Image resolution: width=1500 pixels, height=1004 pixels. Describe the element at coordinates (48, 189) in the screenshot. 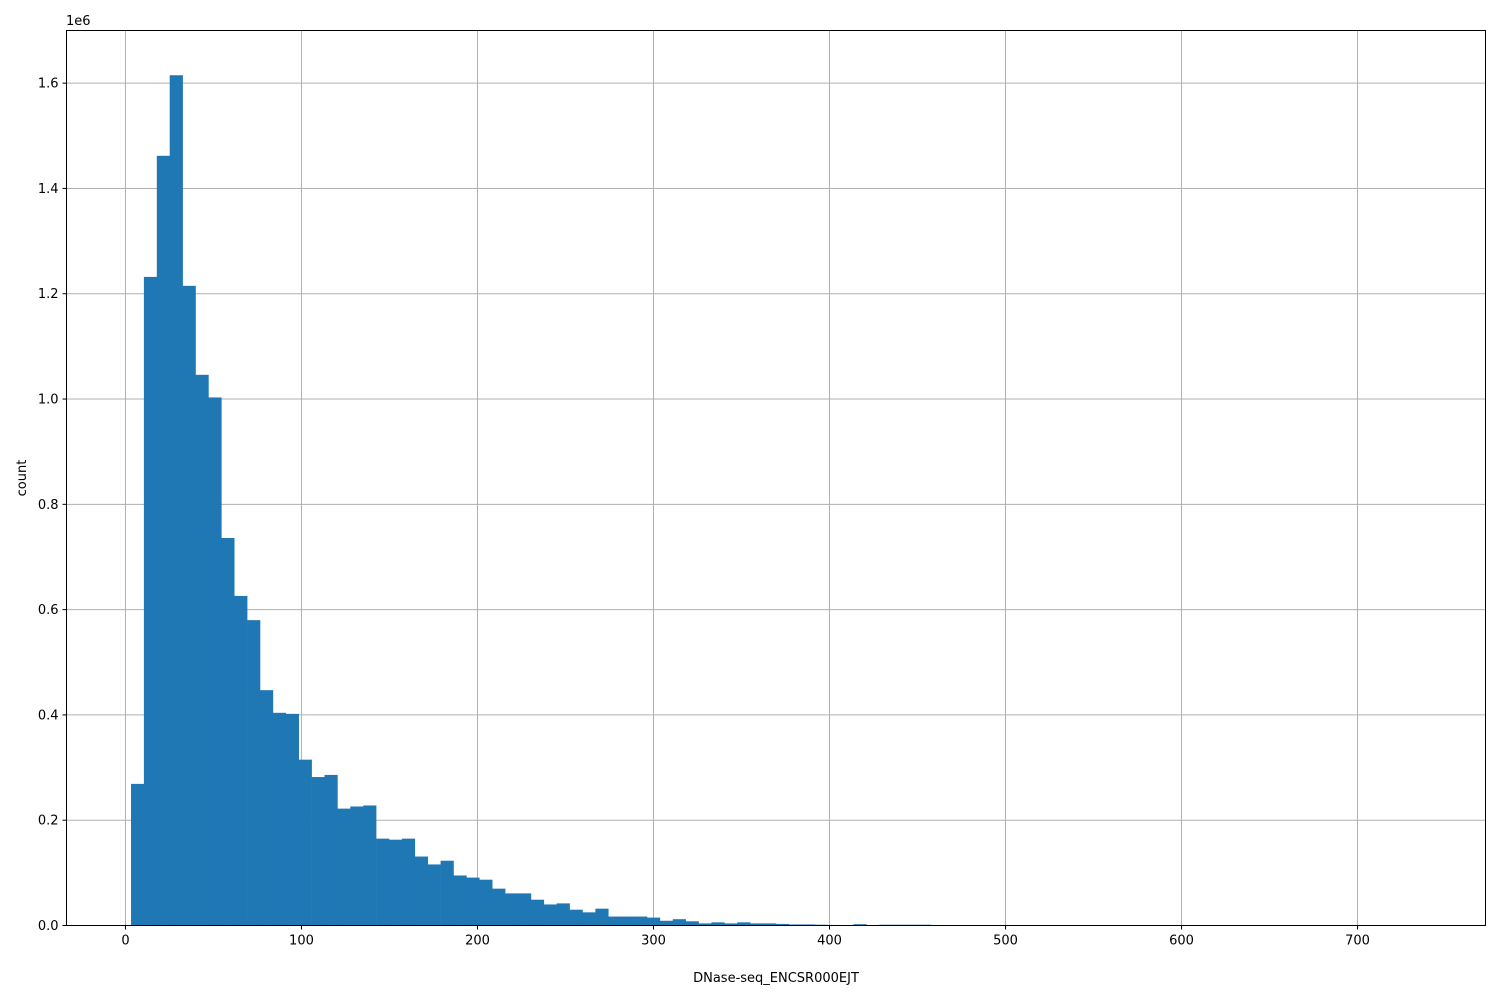

I see `y-tick-label: 1.4` at that location.